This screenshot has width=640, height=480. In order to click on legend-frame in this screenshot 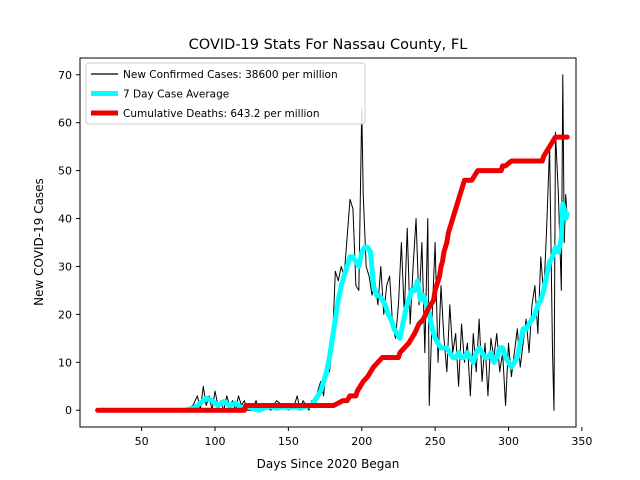, I will do `click(225, 93)`.